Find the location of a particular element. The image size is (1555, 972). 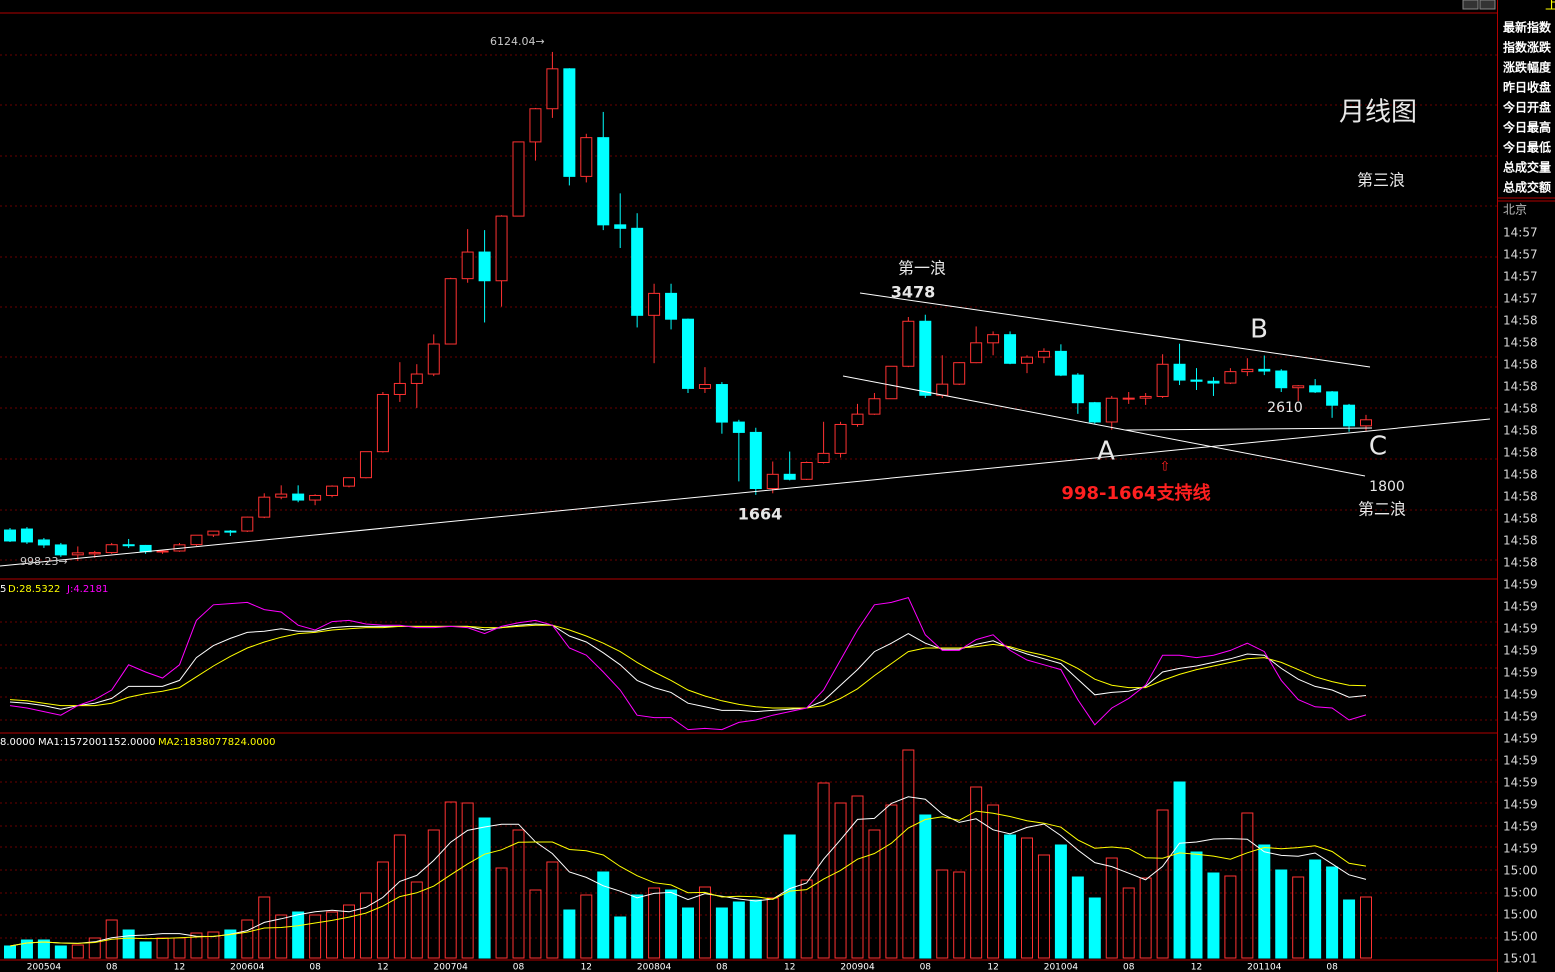

quote-label: 昨日收盘 is located at coordinates (1527, 87).